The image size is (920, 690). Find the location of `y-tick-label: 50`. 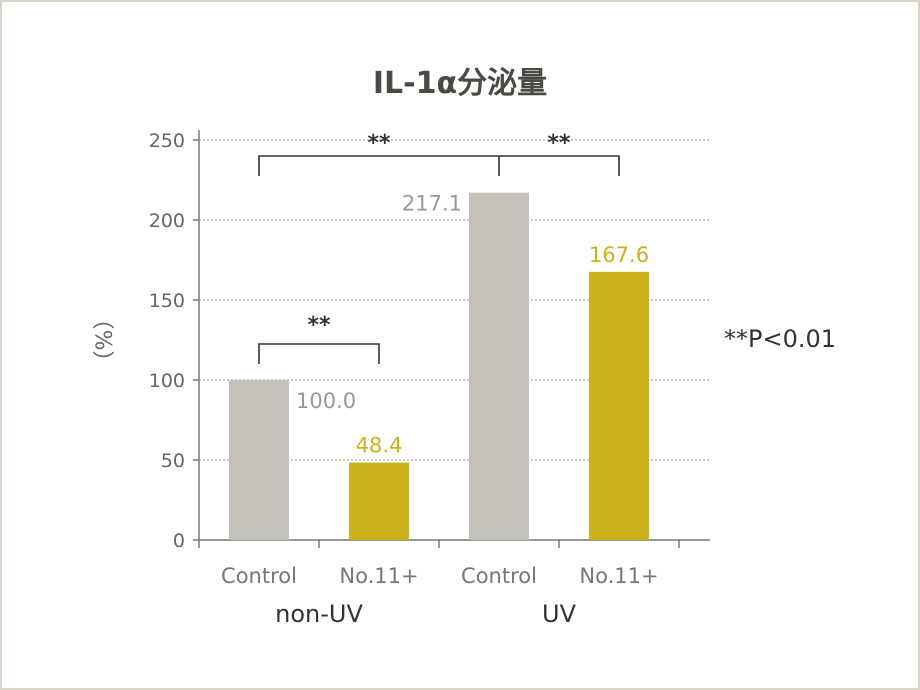

y-tick-label: 50 is located at coordinates (173, 461).